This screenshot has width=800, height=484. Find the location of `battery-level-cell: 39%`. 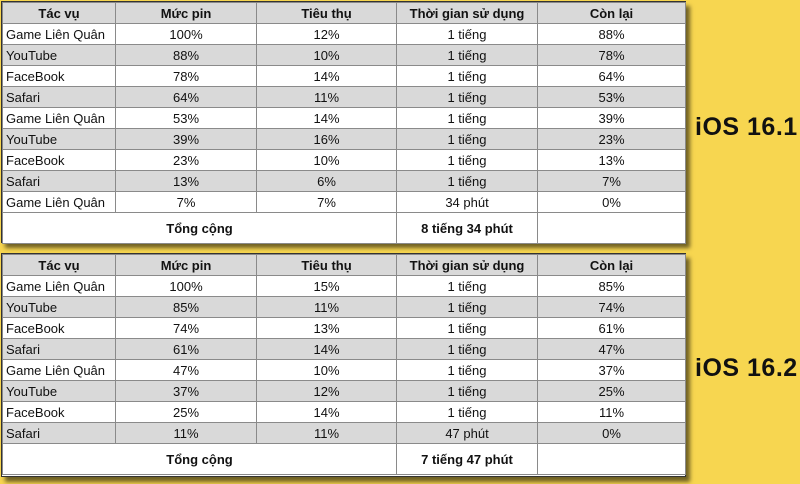

battery-level-cell: 39% is located at coordinates (186, 139).